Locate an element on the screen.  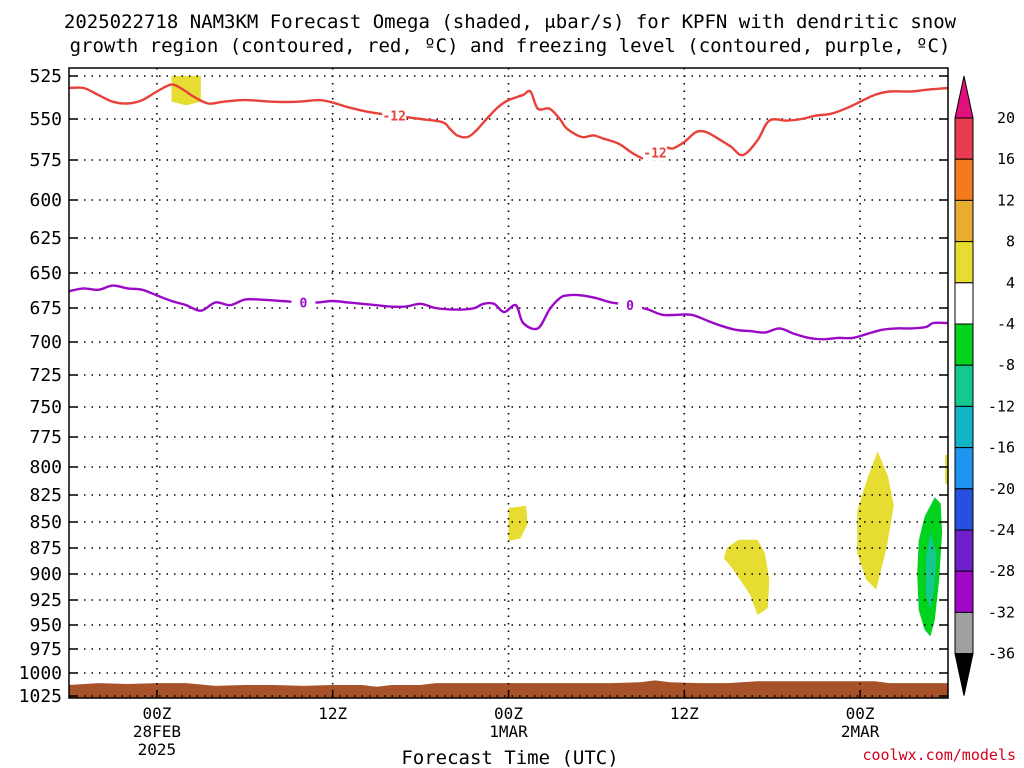
terrain-layer is located at coordinates (508, 689).